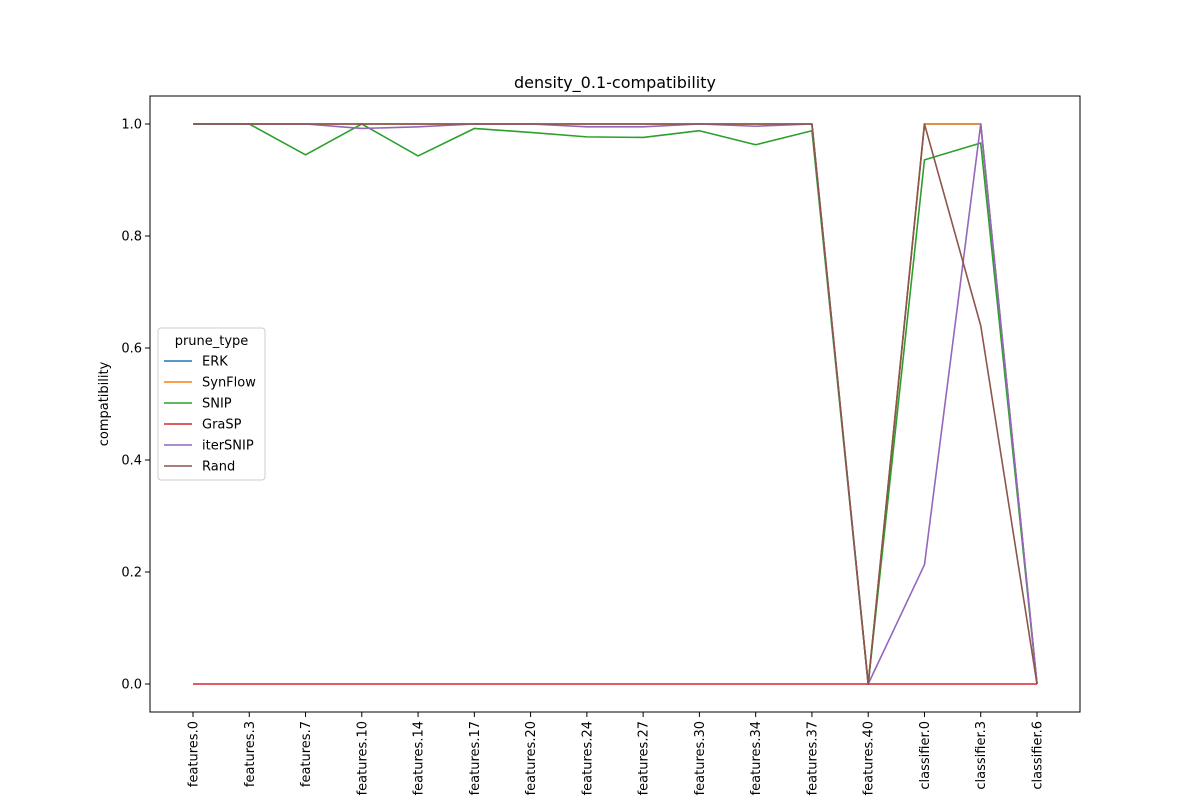  What do you see at coordinates (218, 467) in the screenshot?
I see `legend-label-rand: Rand` at bounding box center [218, 467].